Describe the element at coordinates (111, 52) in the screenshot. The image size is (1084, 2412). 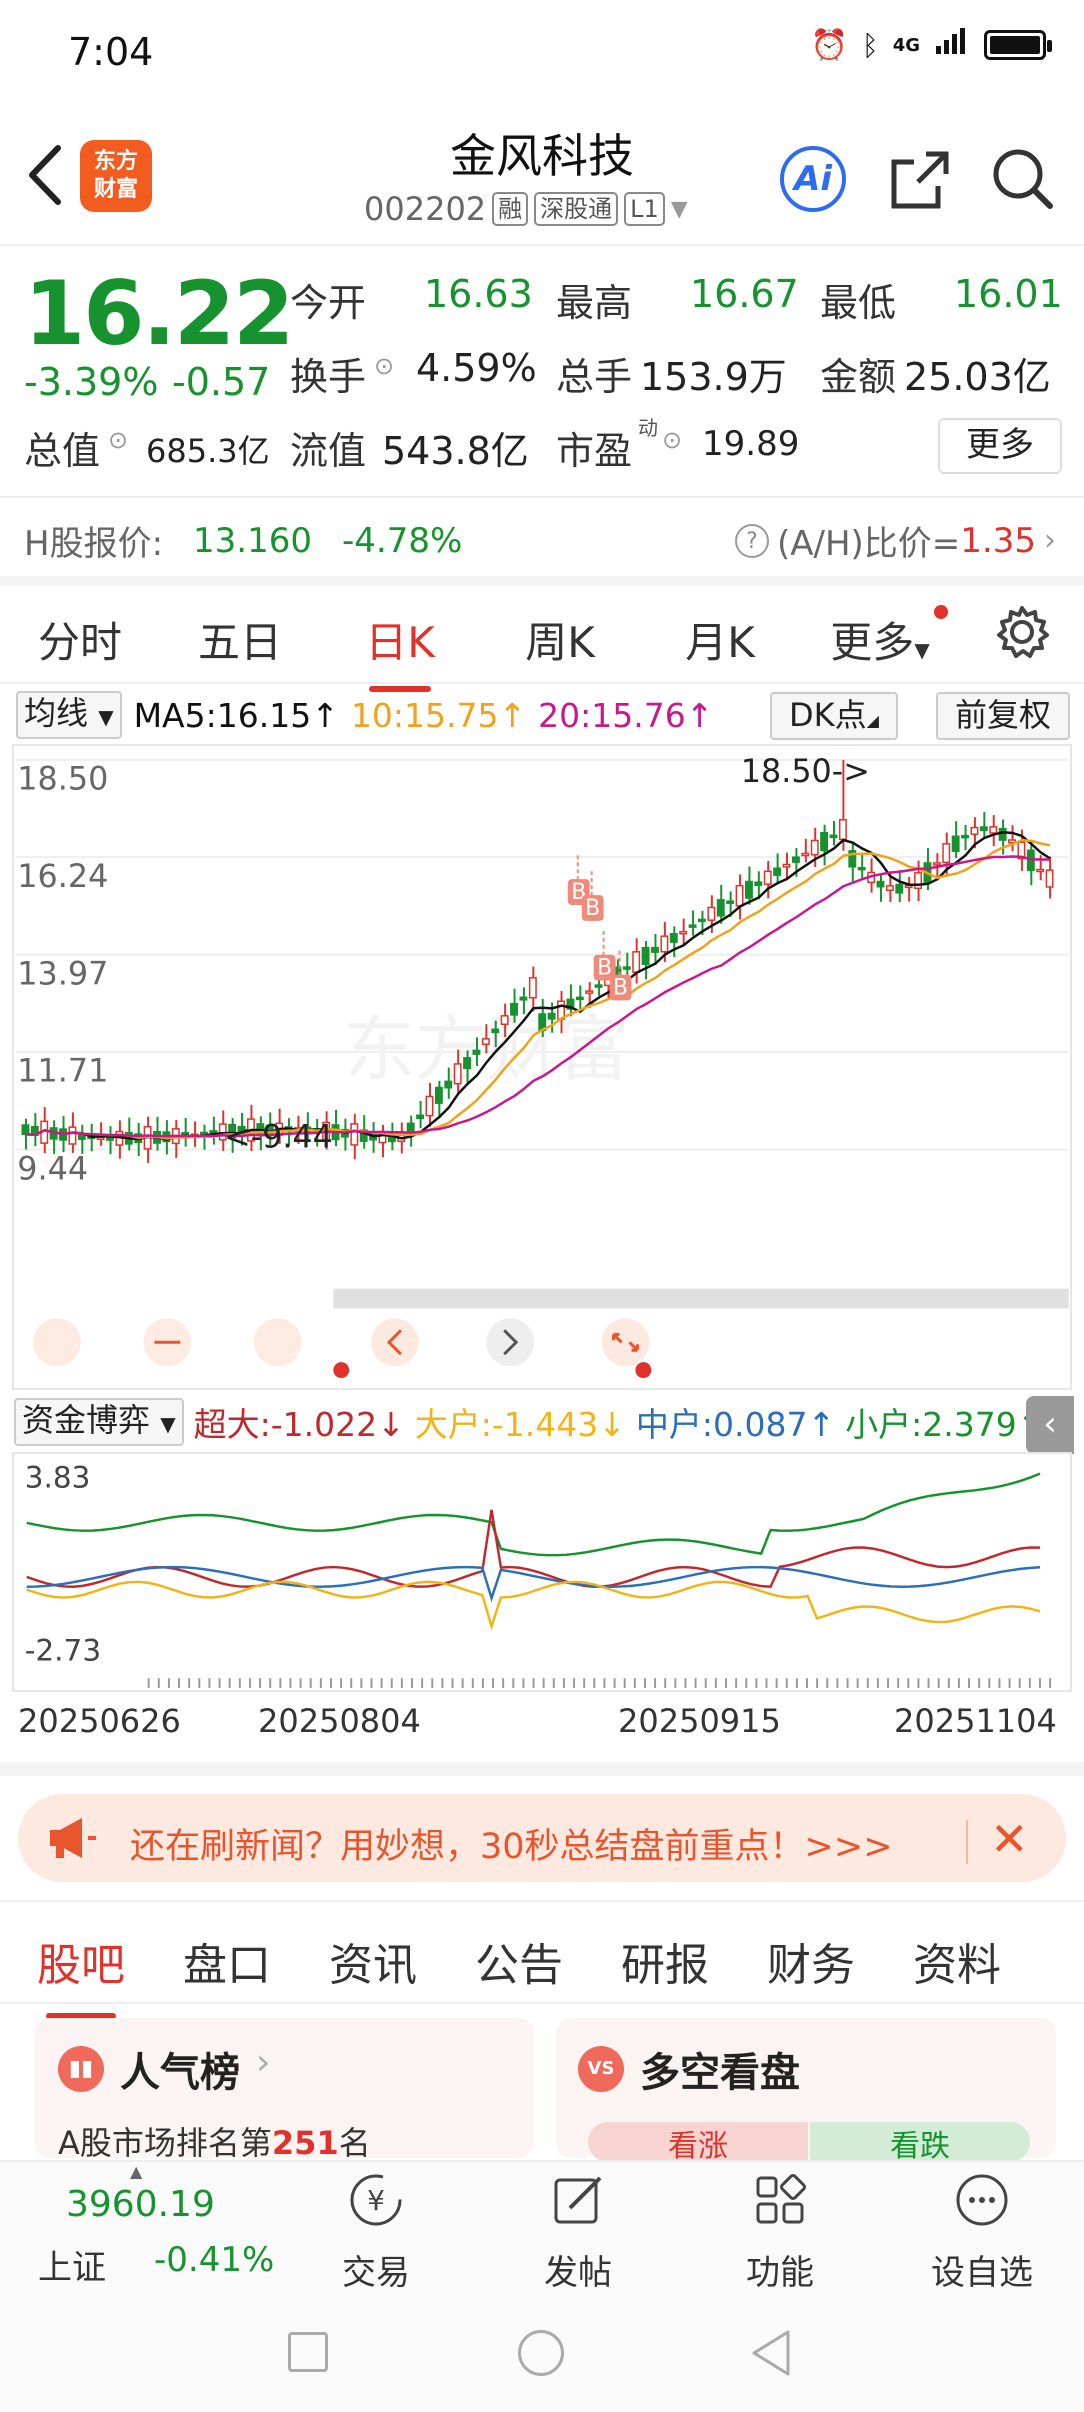
I see `status-time: 7:04` at that location.